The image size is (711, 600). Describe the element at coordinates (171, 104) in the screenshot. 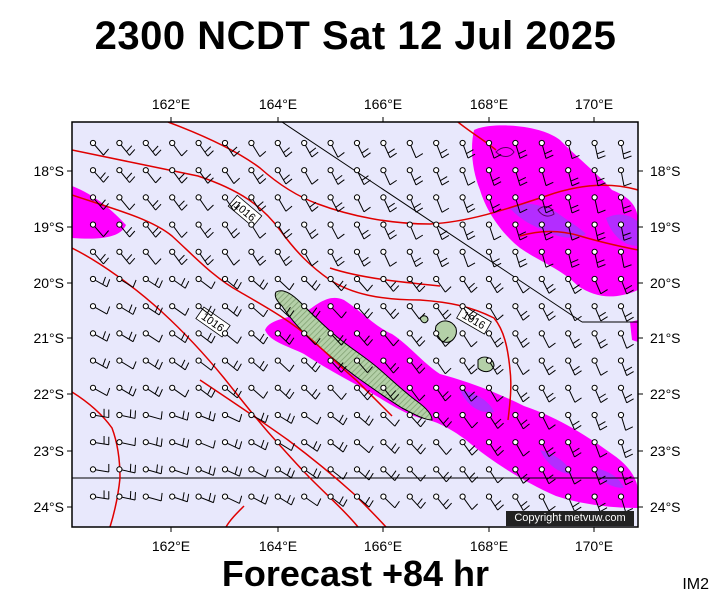

I see `lon-label-top: 162°E` at that location.